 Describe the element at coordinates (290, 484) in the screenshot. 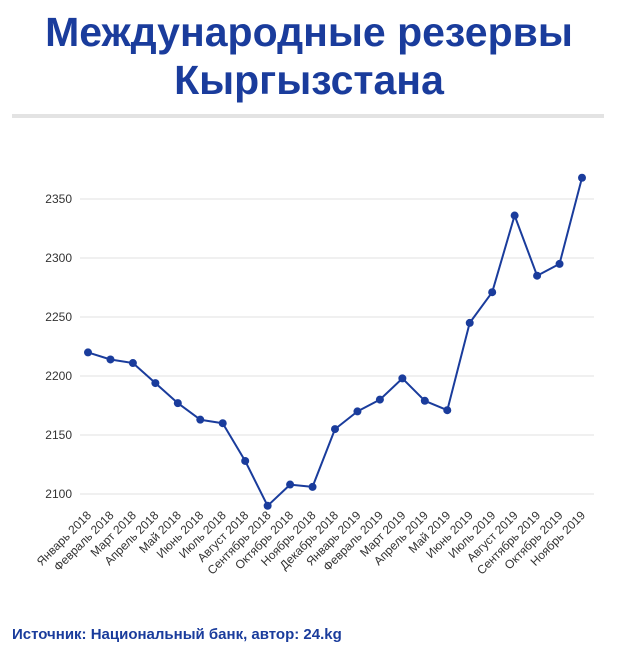

I see `data-point: Октябрь 2018: 2108` at that location.